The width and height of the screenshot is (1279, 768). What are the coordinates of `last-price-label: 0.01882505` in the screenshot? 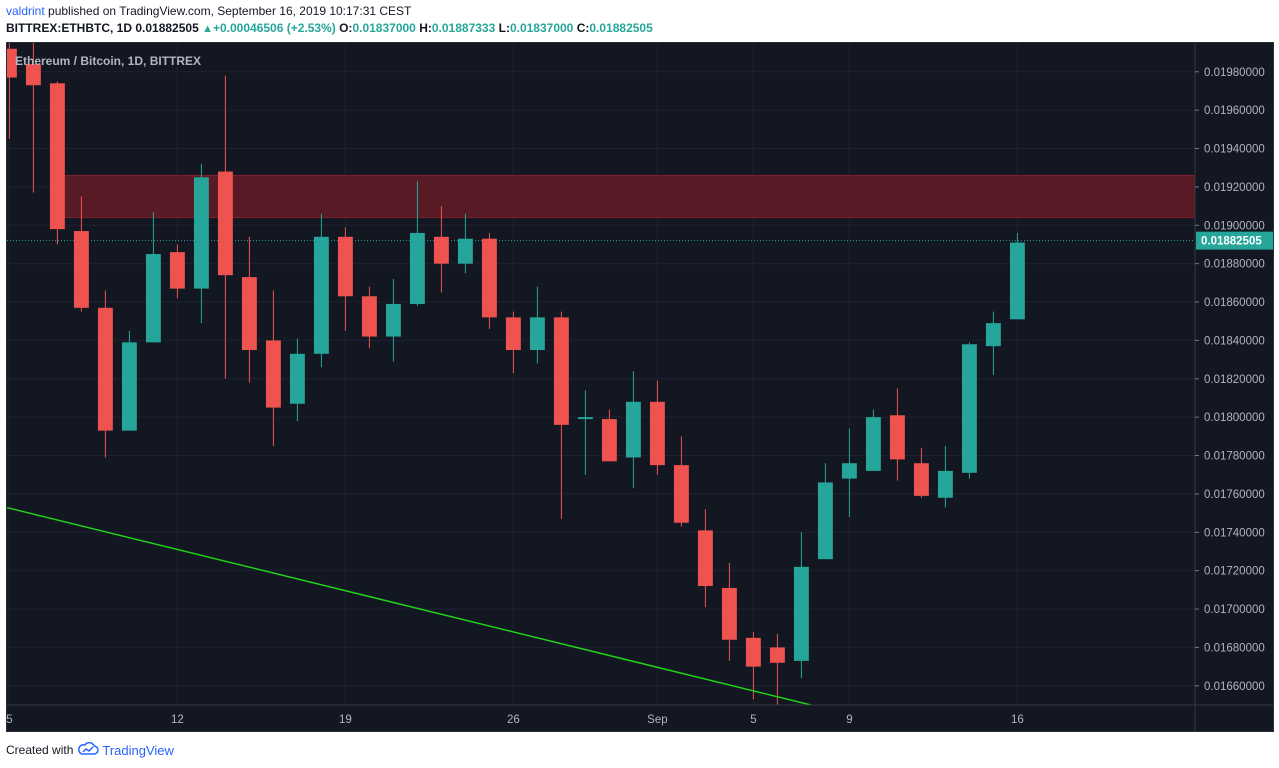 It's located at (1231, 242).